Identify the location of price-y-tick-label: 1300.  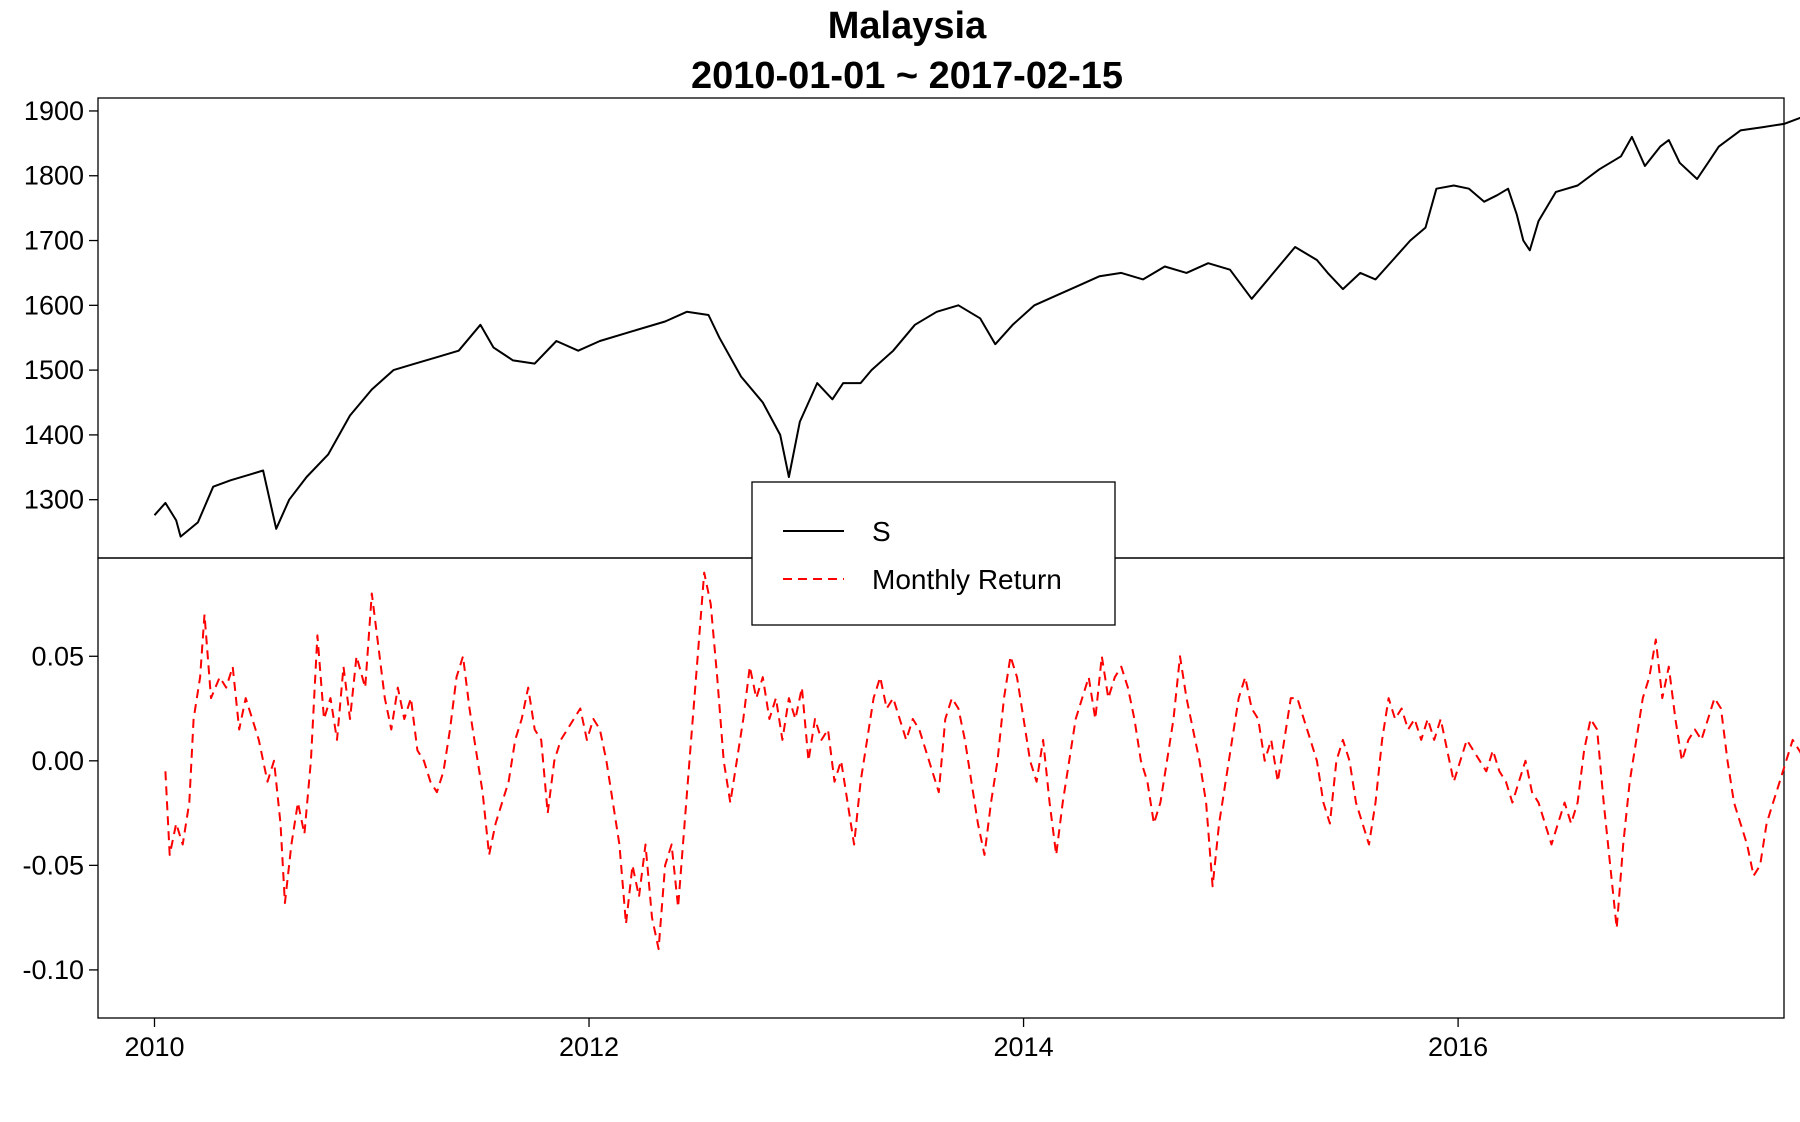
(54, 500).